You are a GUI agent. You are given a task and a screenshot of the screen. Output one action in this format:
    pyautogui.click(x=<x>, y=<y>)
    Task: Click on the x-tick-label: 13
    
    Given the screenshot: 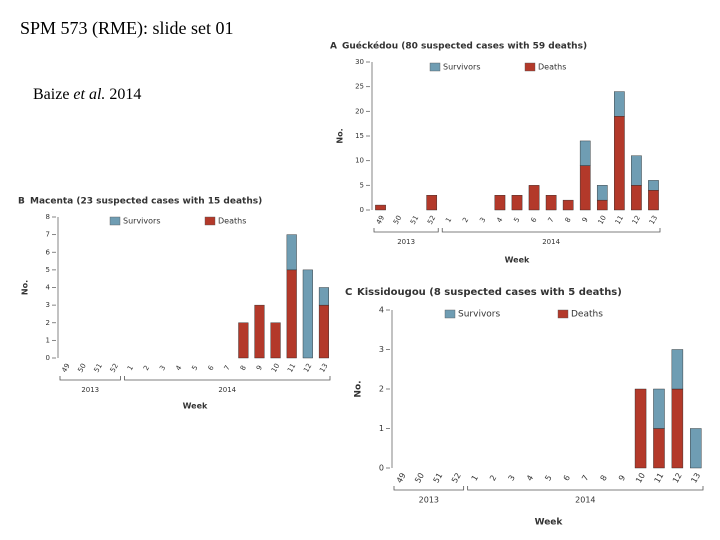 What is the action you would take?
    pyautogui.click(x=323, y=368)
    